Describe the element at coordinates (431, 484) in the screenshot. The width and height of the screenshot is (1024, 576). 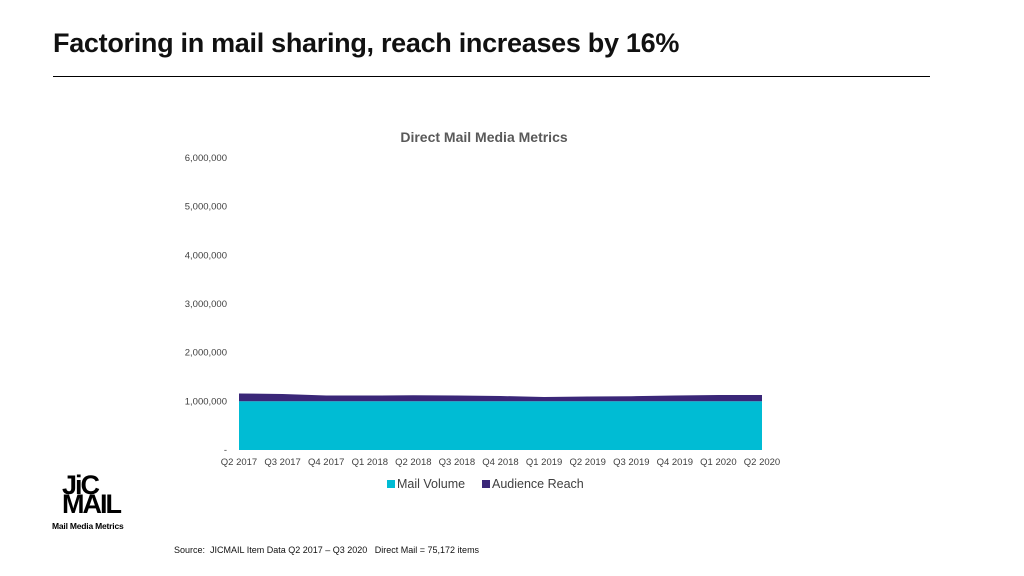
I see `legend-label: Mail Volume` at that location.